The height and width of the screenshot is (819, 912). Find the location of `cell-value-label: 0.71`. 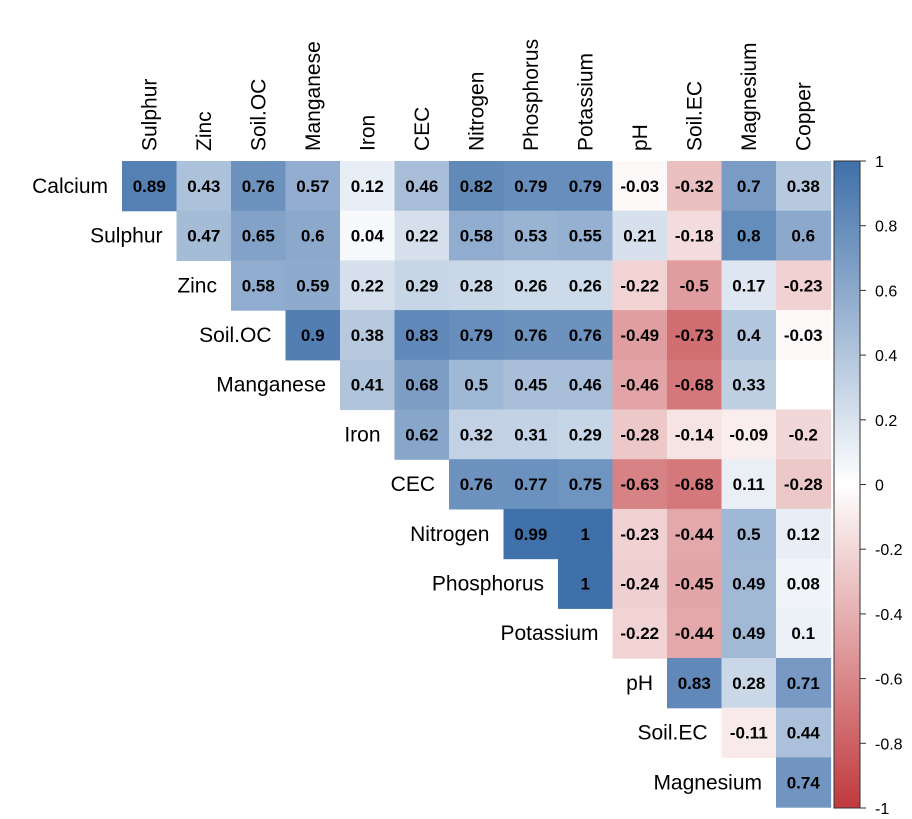

cell-value-label: 0.71 is located at coordinates (803, 683).